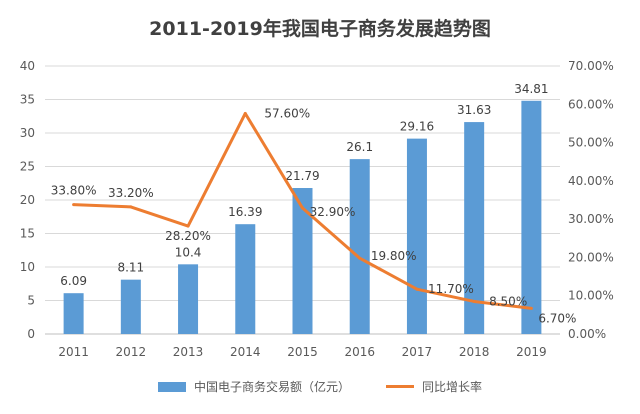  I want to click on bar-value-label: 6.09, so click(73, 281).